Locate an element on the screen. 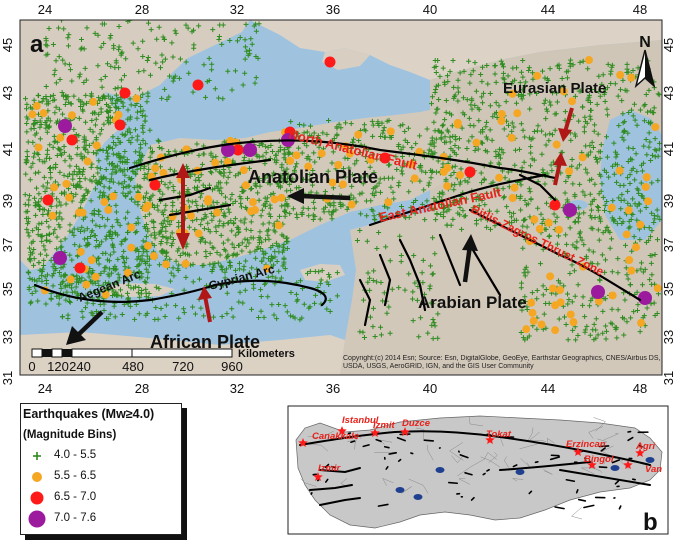 Image resolution: width=685 pixels, height=540 pixels. fault-segment is located at coordinates (393, 453).